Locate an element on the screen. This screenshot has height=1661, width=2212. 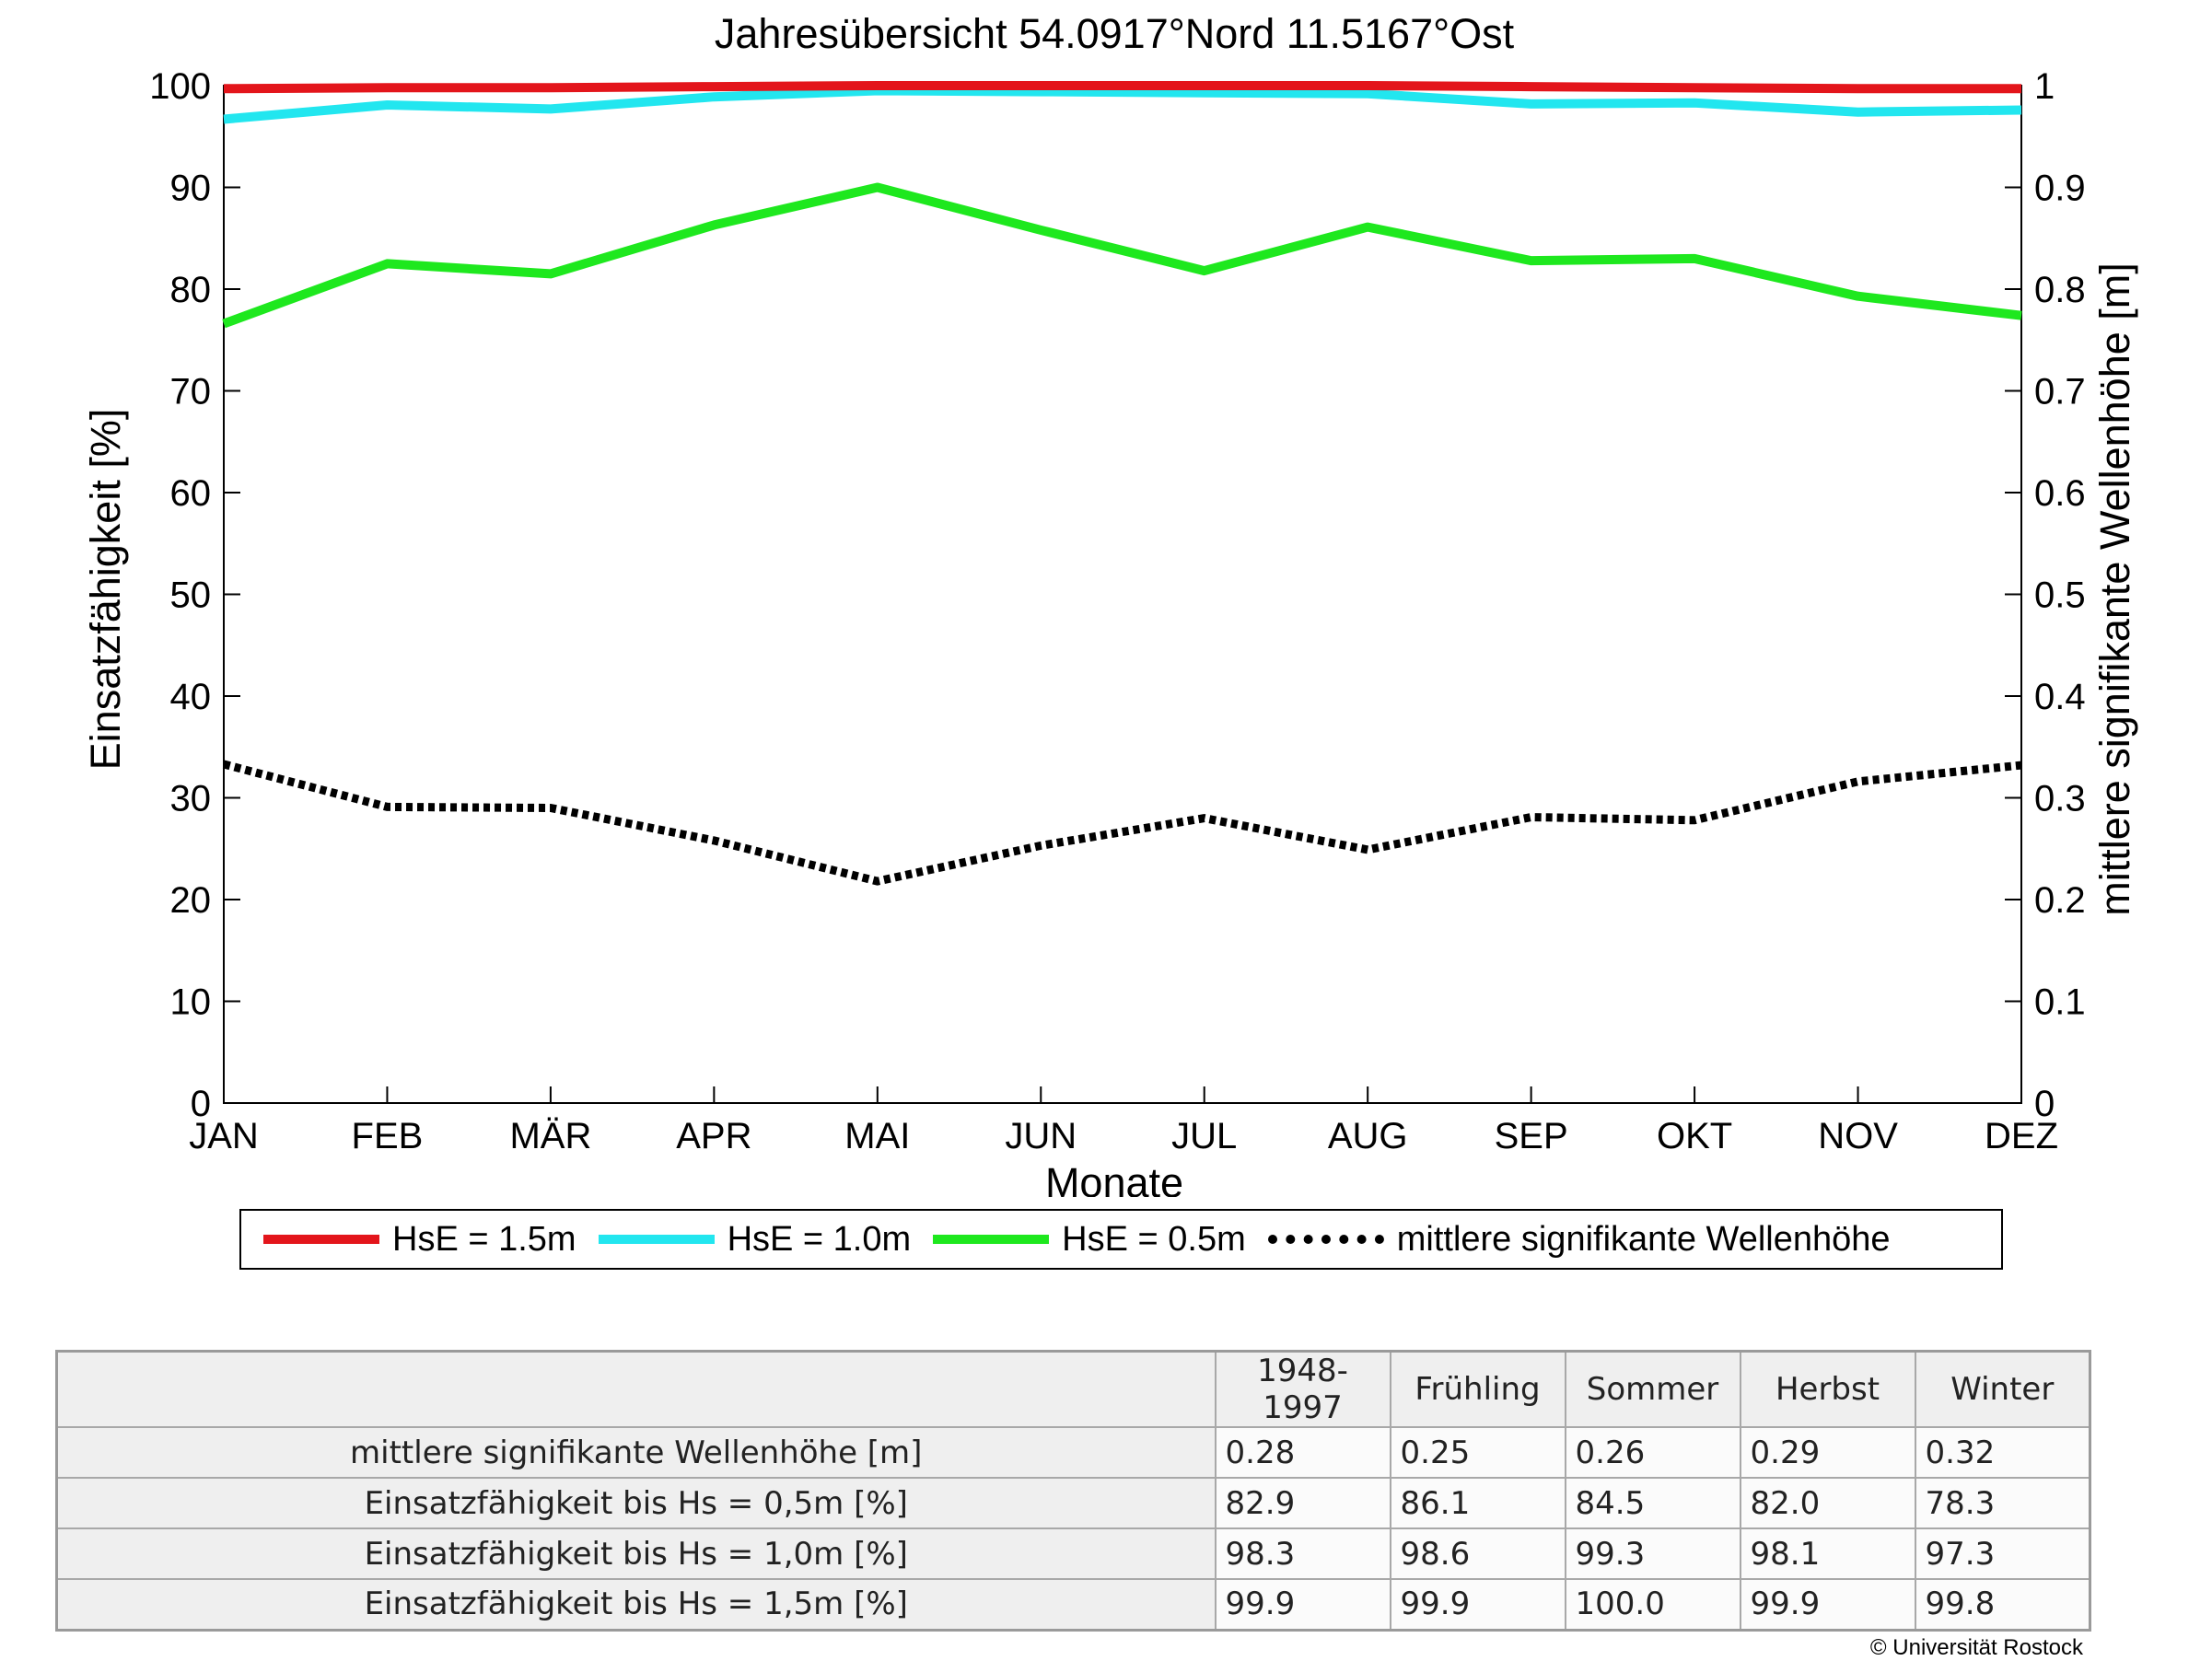
table-cell: 0.26 is located at coordinates (1653, 1452).